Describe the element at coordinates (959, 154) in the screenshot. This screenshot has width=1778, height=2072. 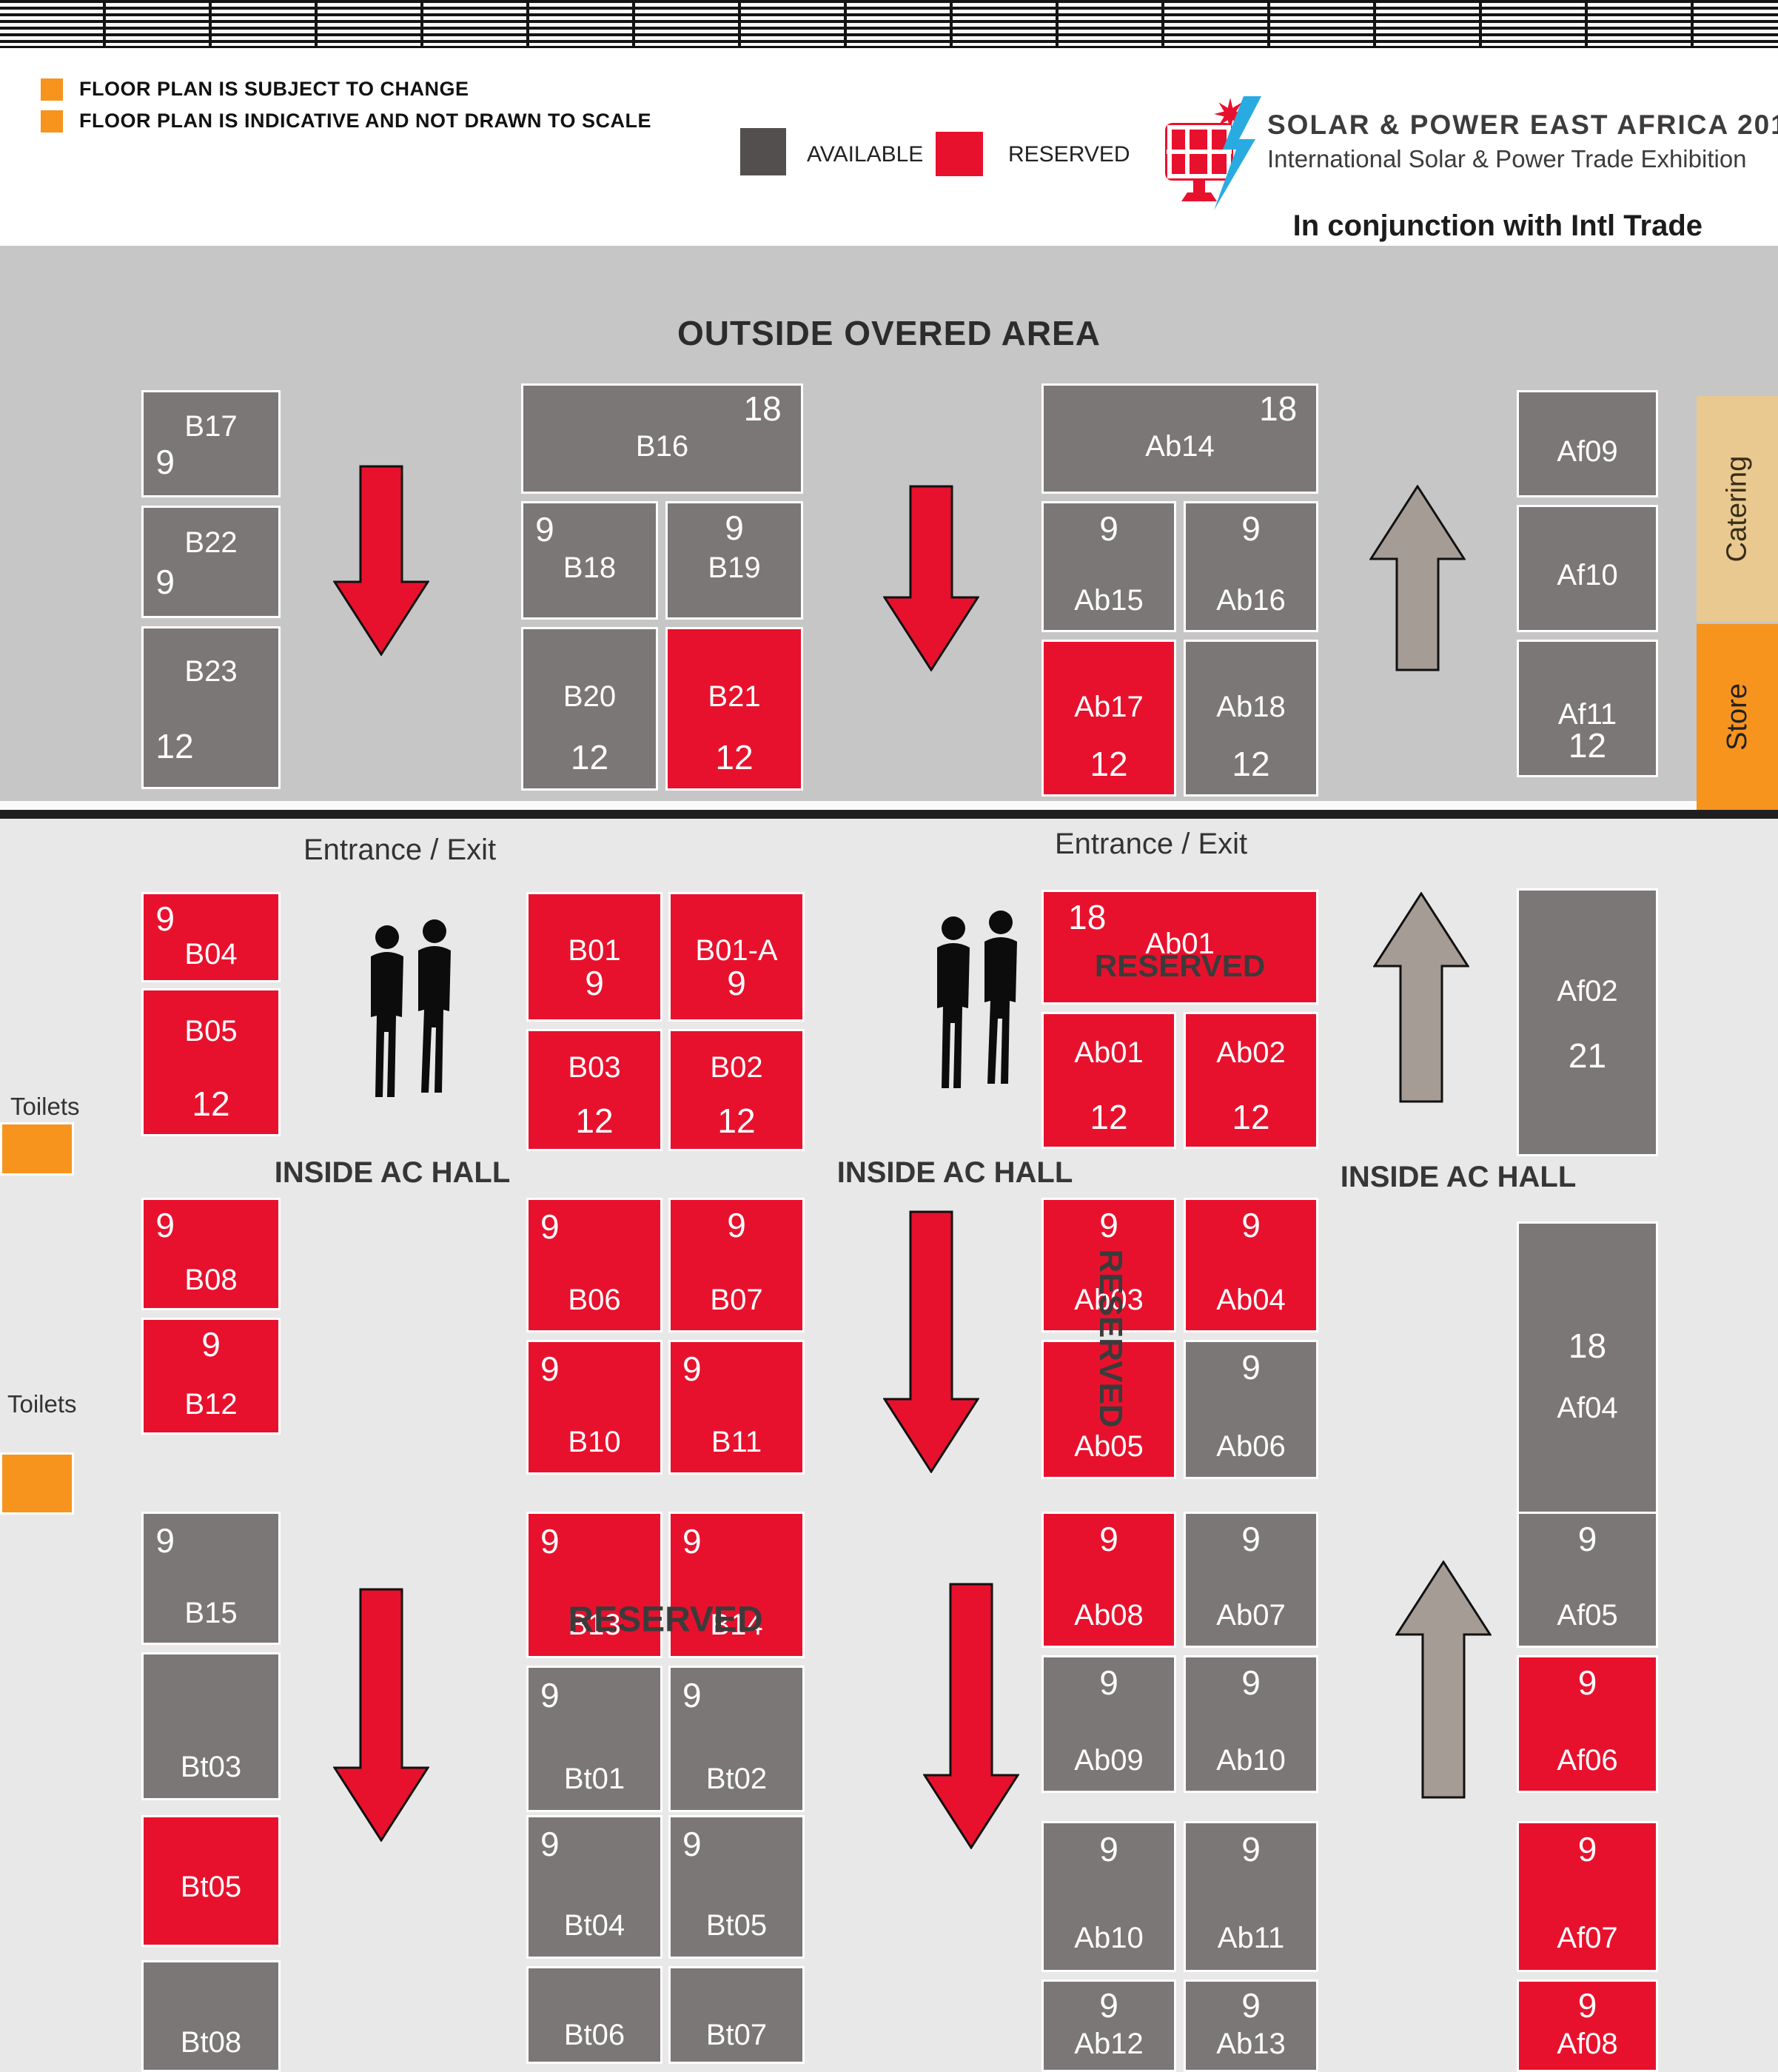
I see `legend-reserved-swatch` at that location.